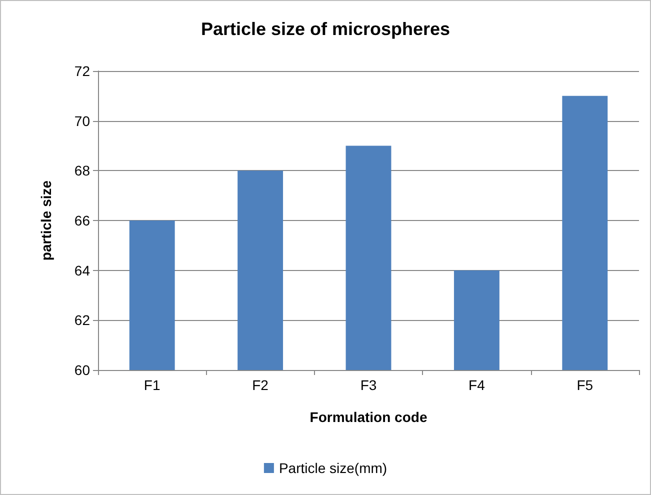 This screenshot has width=651, height=495. What do you see at coordinates (260, 385) in the screenshot?
I see `x-tick-label: F2` at bounding box center [260, 385].